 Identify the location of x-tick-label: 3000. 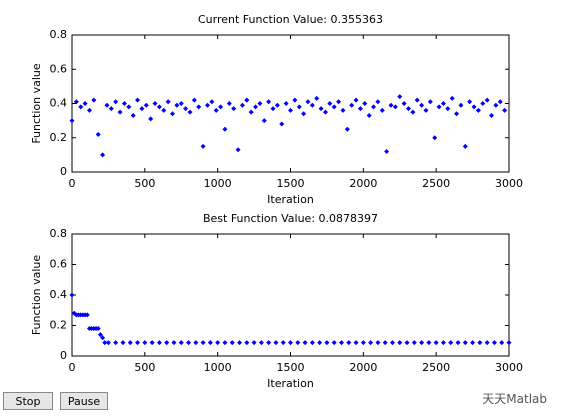
(509, 367).